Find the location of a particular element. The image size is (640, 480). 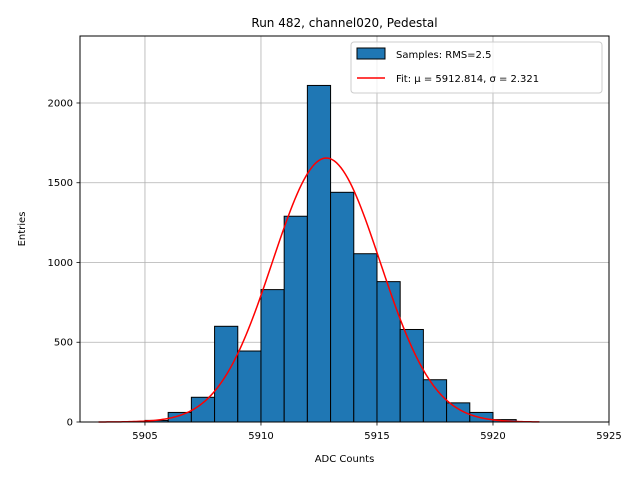

x-tick-label: 5925 is located at coordinates (608, 436).